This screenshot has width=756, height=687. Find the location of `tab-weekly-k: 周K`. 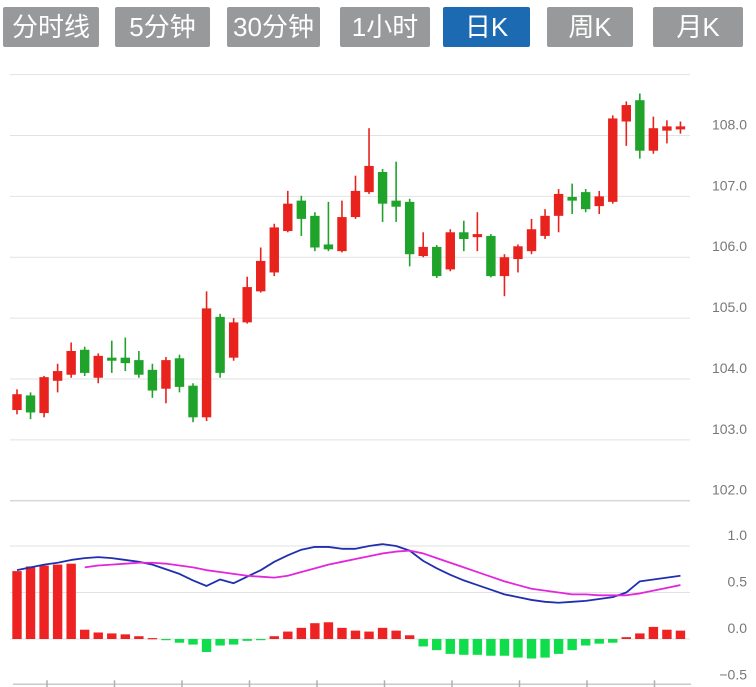

tab-weekly-k: 周K is located at coordinates (590, 27).